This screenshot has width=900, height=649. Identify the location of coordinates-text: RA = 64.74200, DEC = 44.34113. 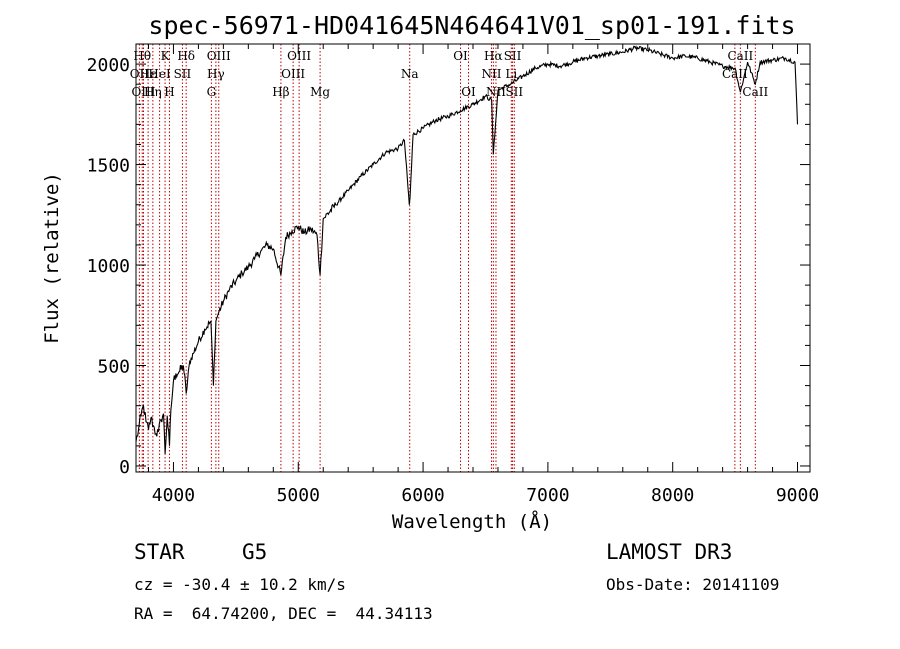
(283, 613).